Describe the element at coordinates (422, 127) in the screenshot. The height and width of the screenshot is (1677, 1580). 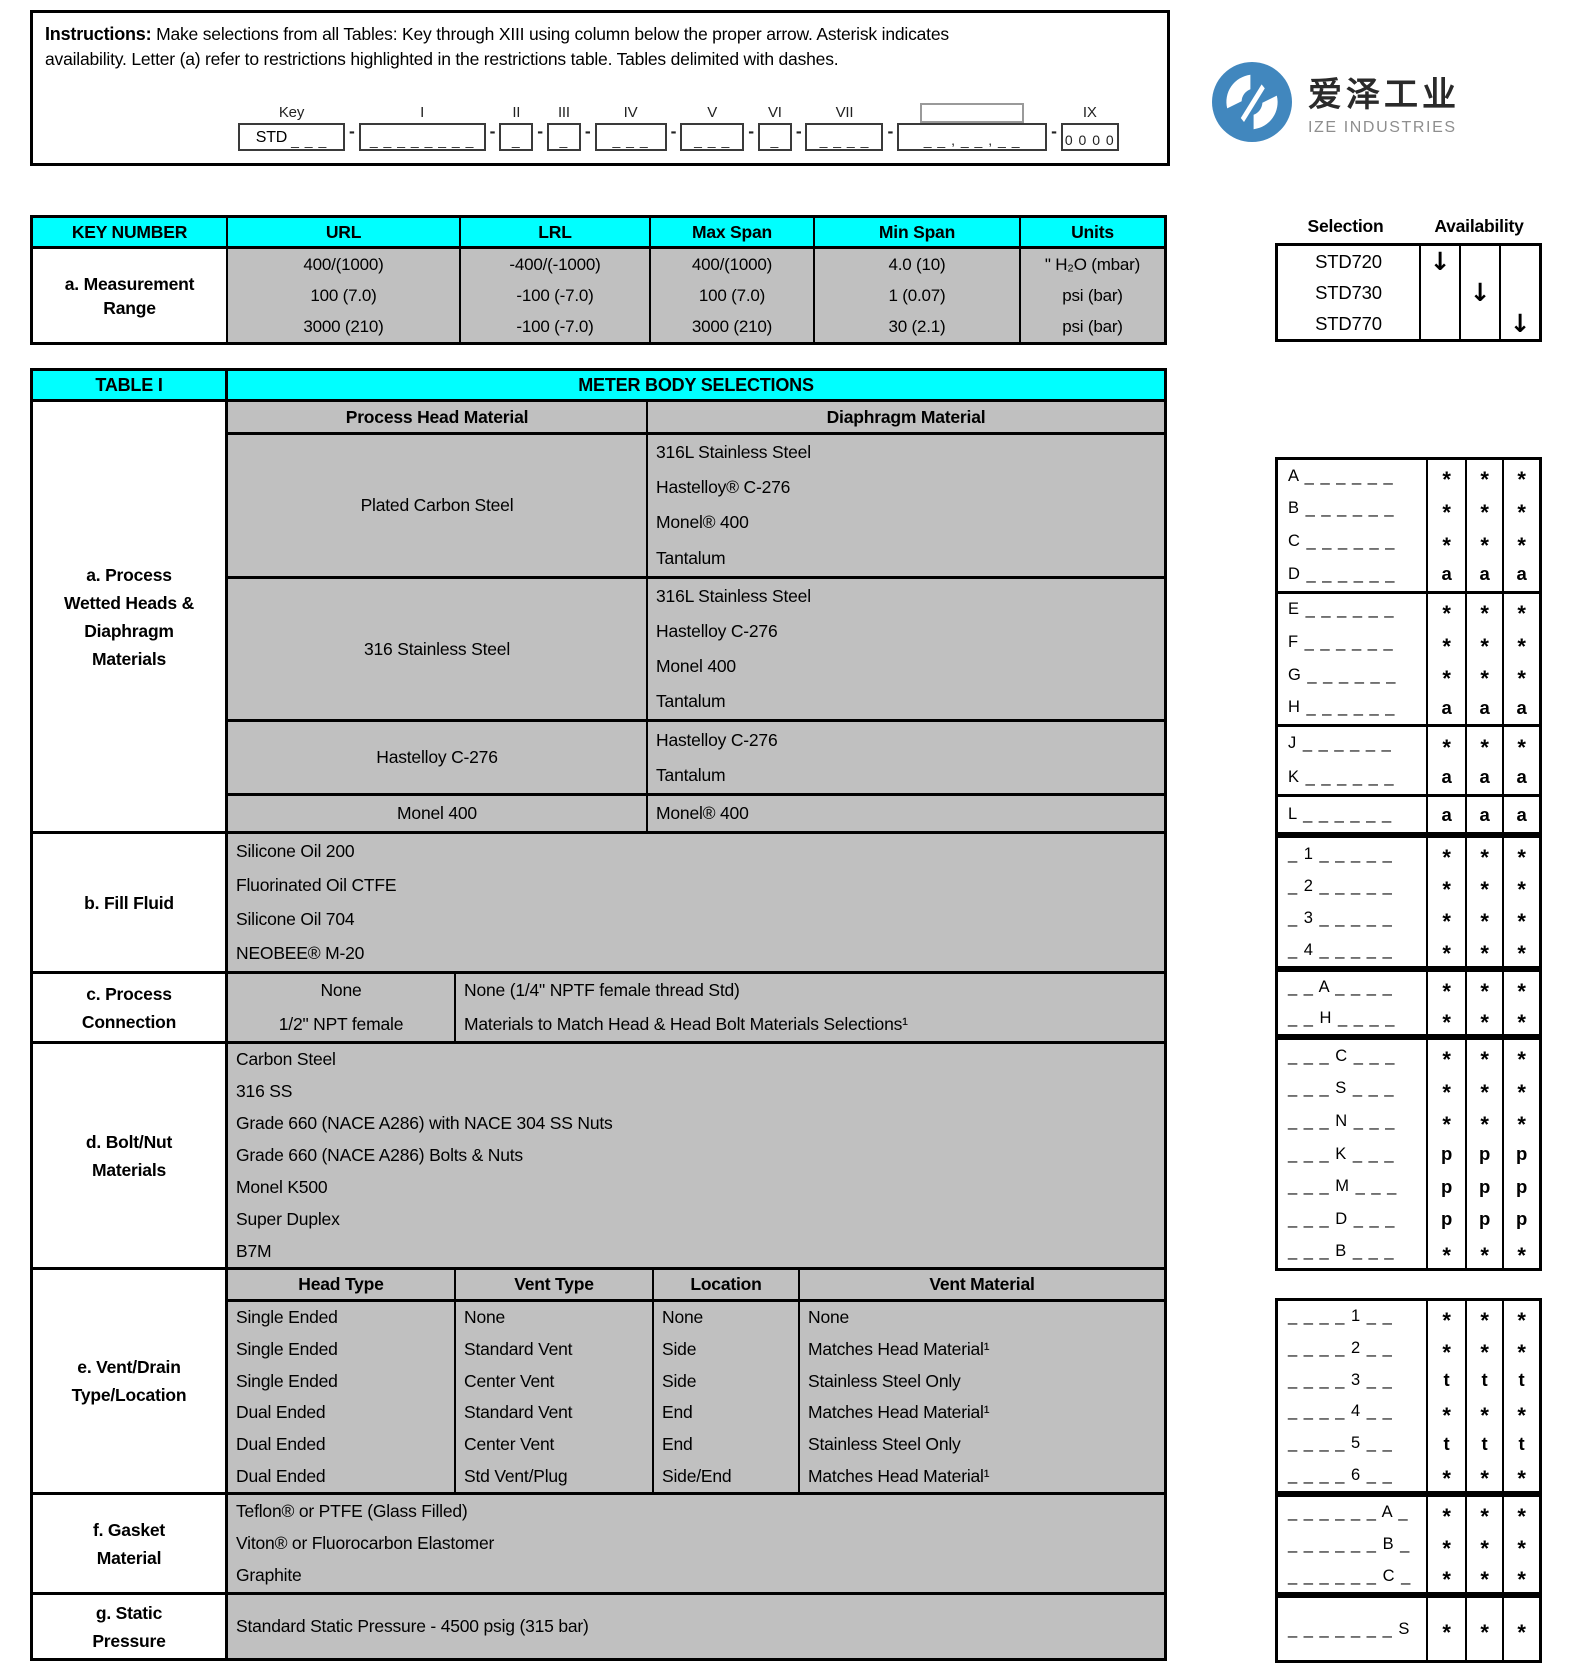
I see `key-format-field: I _ _ _ _ _ _ _ _` at that location.